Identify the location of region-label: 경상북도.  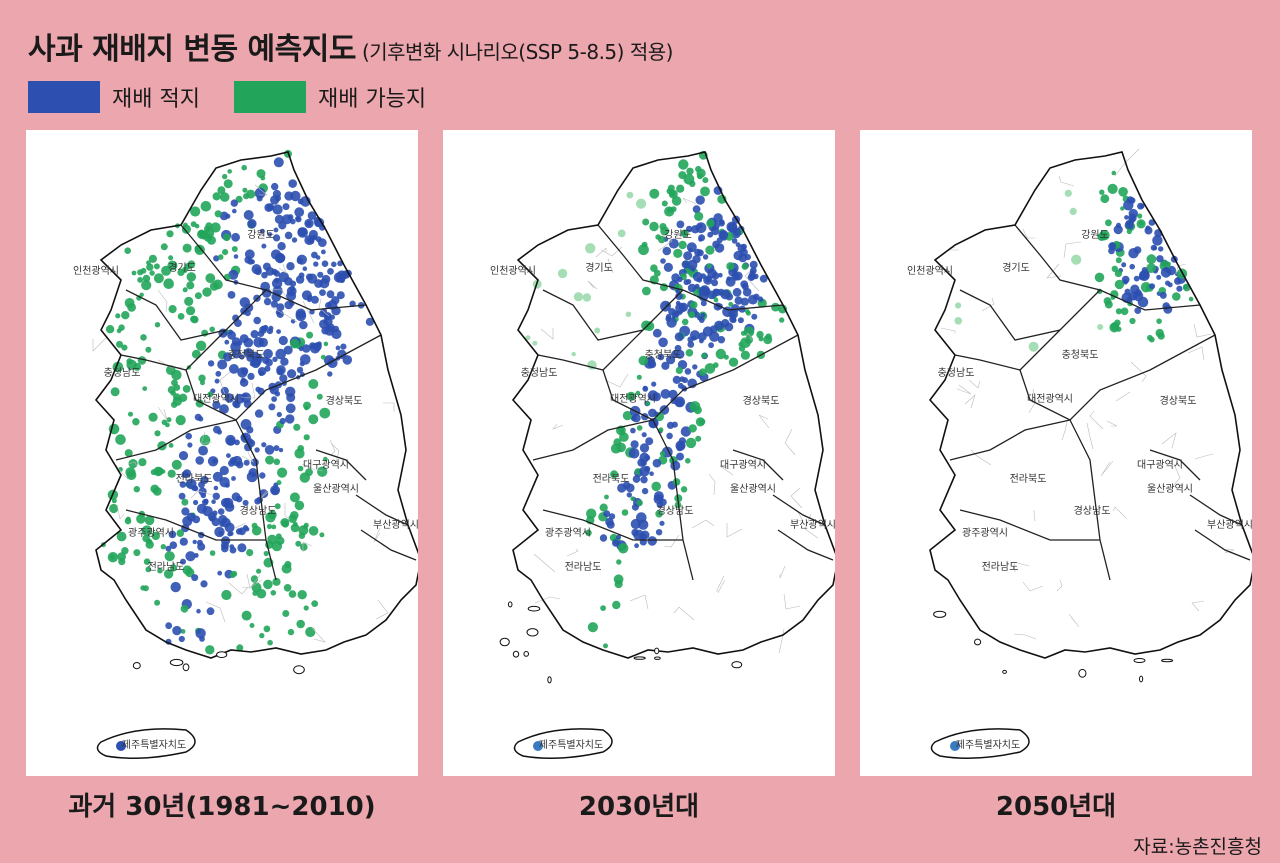
(1178, 400).